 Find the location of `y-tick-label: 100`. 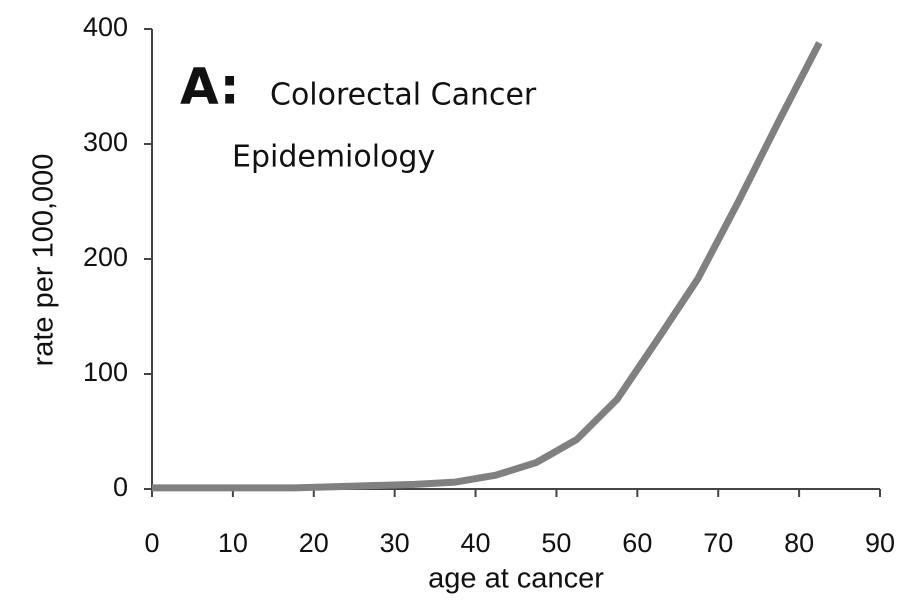

y-tick-label: 100 is located at coordinates (105, 372).